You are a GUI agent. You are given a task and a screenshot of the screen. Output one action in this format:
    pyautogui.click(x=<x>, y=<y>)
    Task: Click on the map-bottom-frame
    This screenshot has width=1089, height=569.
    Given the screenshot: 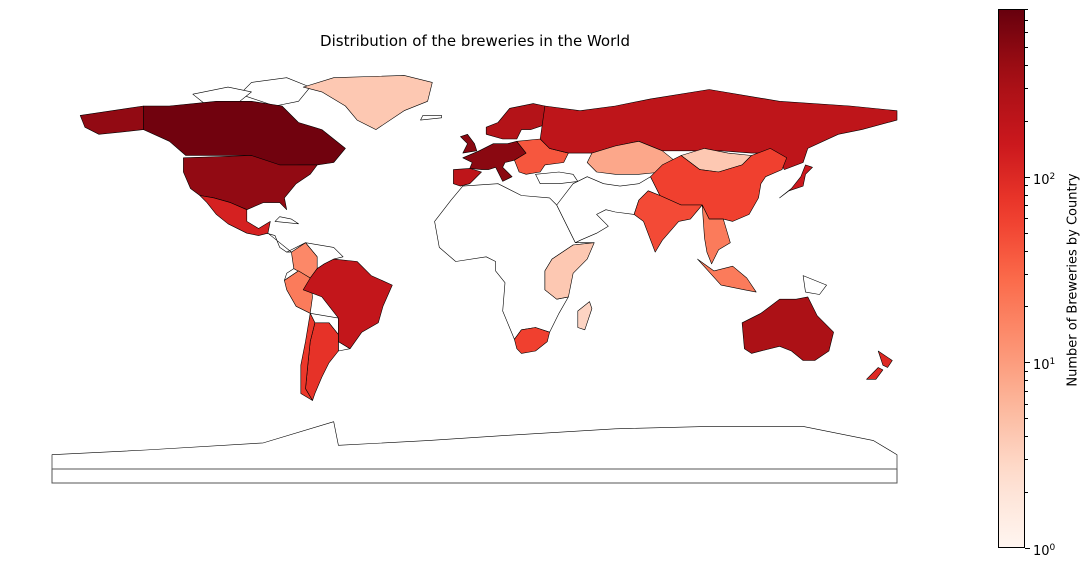 What is the action you would take?
    pyautogui.click(x=474, y=476)
    